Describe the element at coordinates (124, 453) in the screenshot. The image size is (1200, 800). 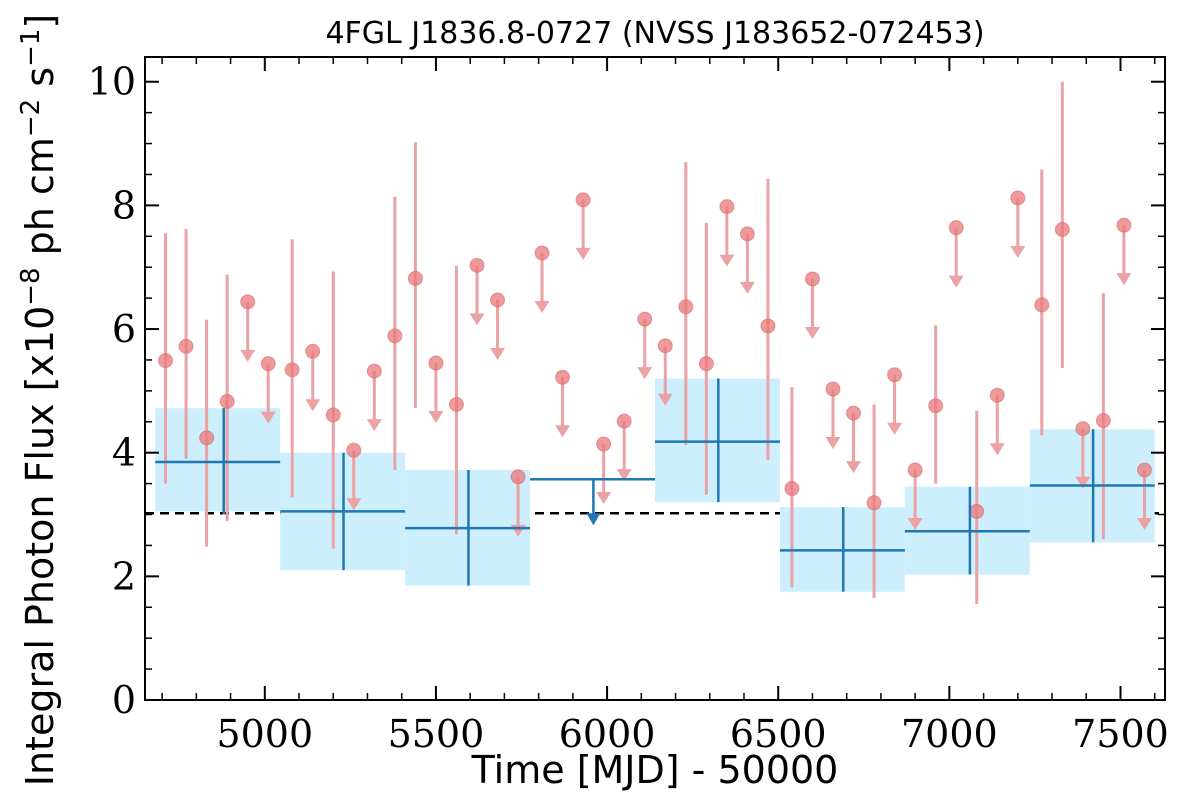
I see `y-tick-label: 4` at that location.